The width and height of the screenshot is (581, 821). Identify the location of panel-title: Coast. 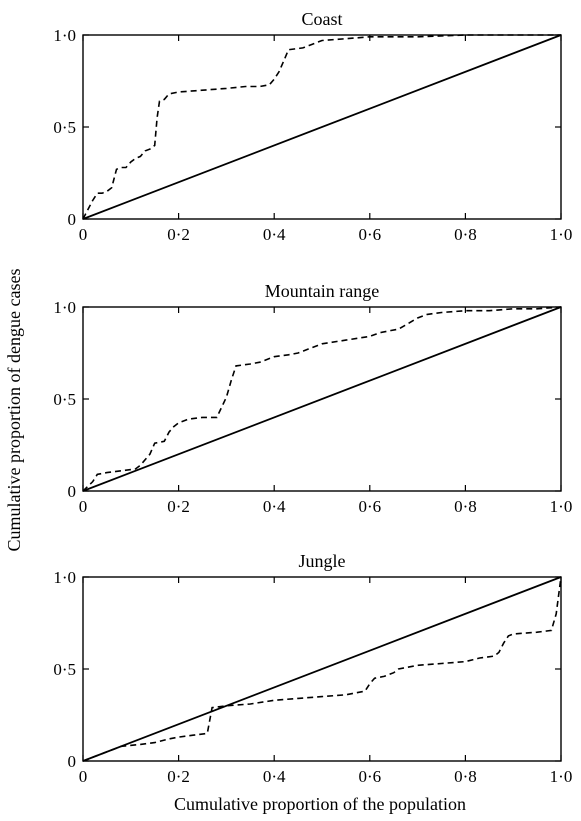
(321, 19).